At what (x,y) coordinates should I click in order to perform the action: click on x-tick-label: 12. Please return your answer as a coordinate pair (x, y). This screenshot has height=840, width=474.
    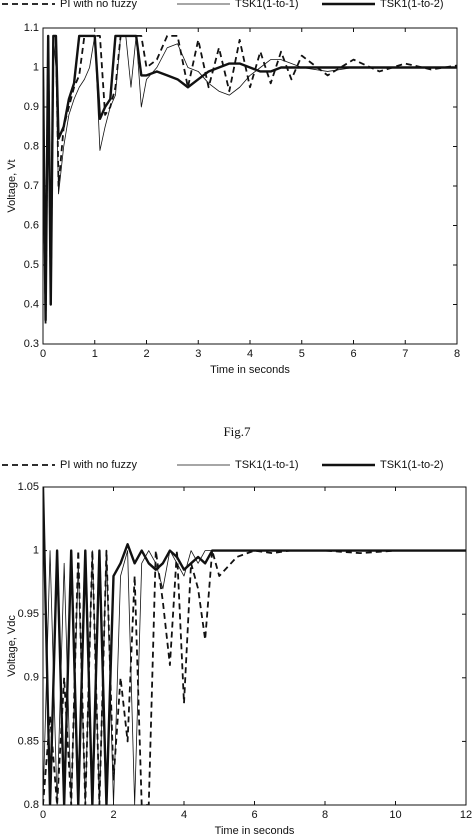
    Looking at the image, I should click on (466, 815).